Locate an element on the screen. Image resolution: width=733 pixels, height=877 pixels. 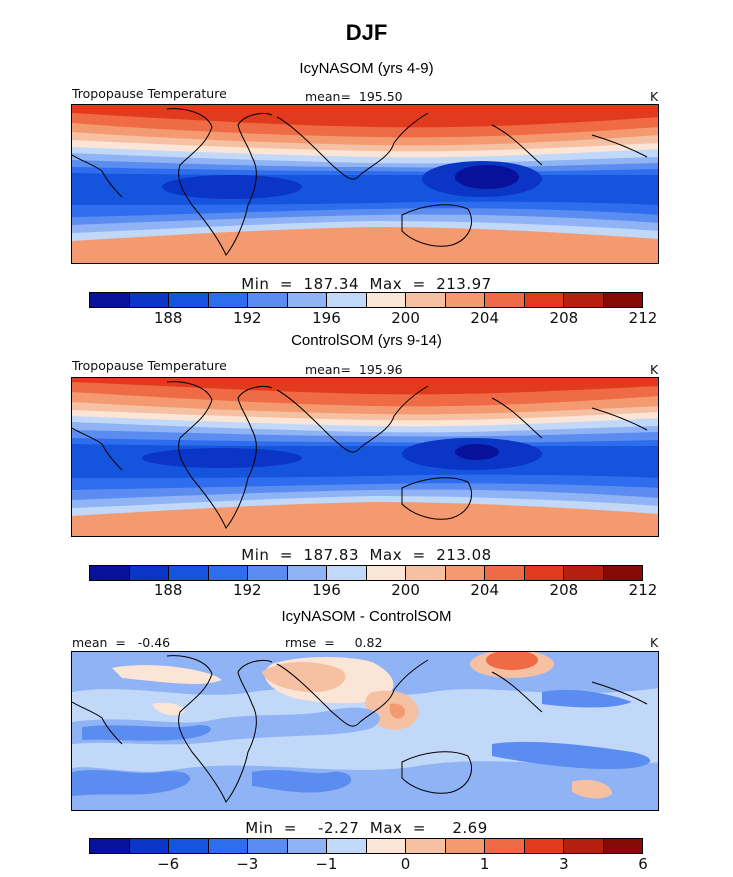
panel-1-colorbar-ticks: 188 192 196 200 204 208 212 is located at coordinates (373, 318).